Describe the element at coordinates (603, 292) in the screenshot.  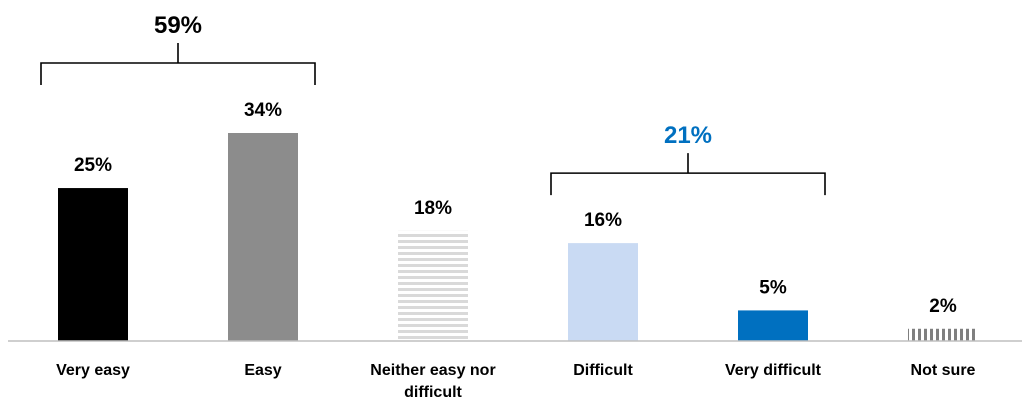
I see `bar-difficult` at that location.